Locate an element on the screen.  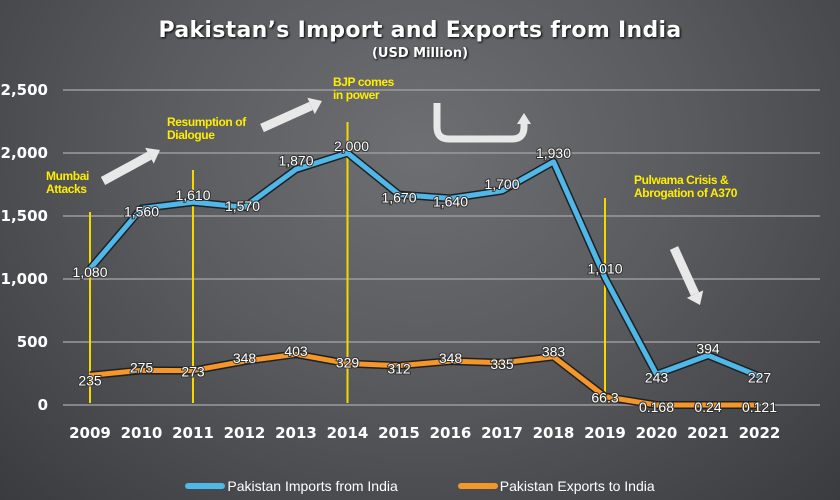
event-annotation: BJP comes is located at coordinates (364, 82).